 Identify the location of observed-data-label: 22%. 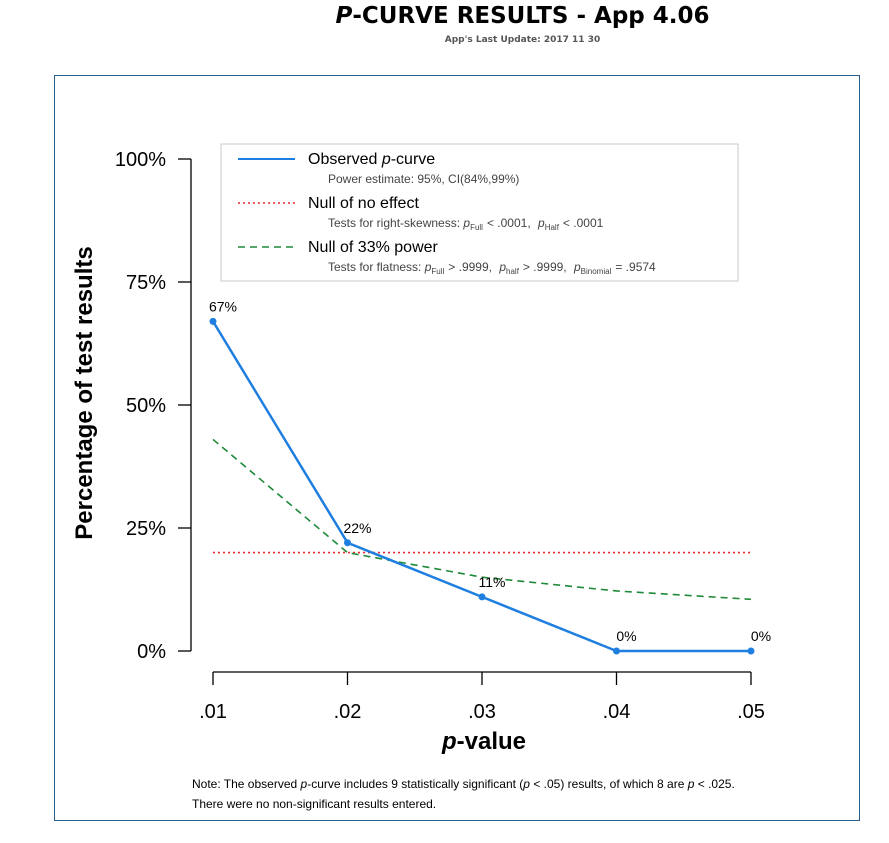
(357, 528).